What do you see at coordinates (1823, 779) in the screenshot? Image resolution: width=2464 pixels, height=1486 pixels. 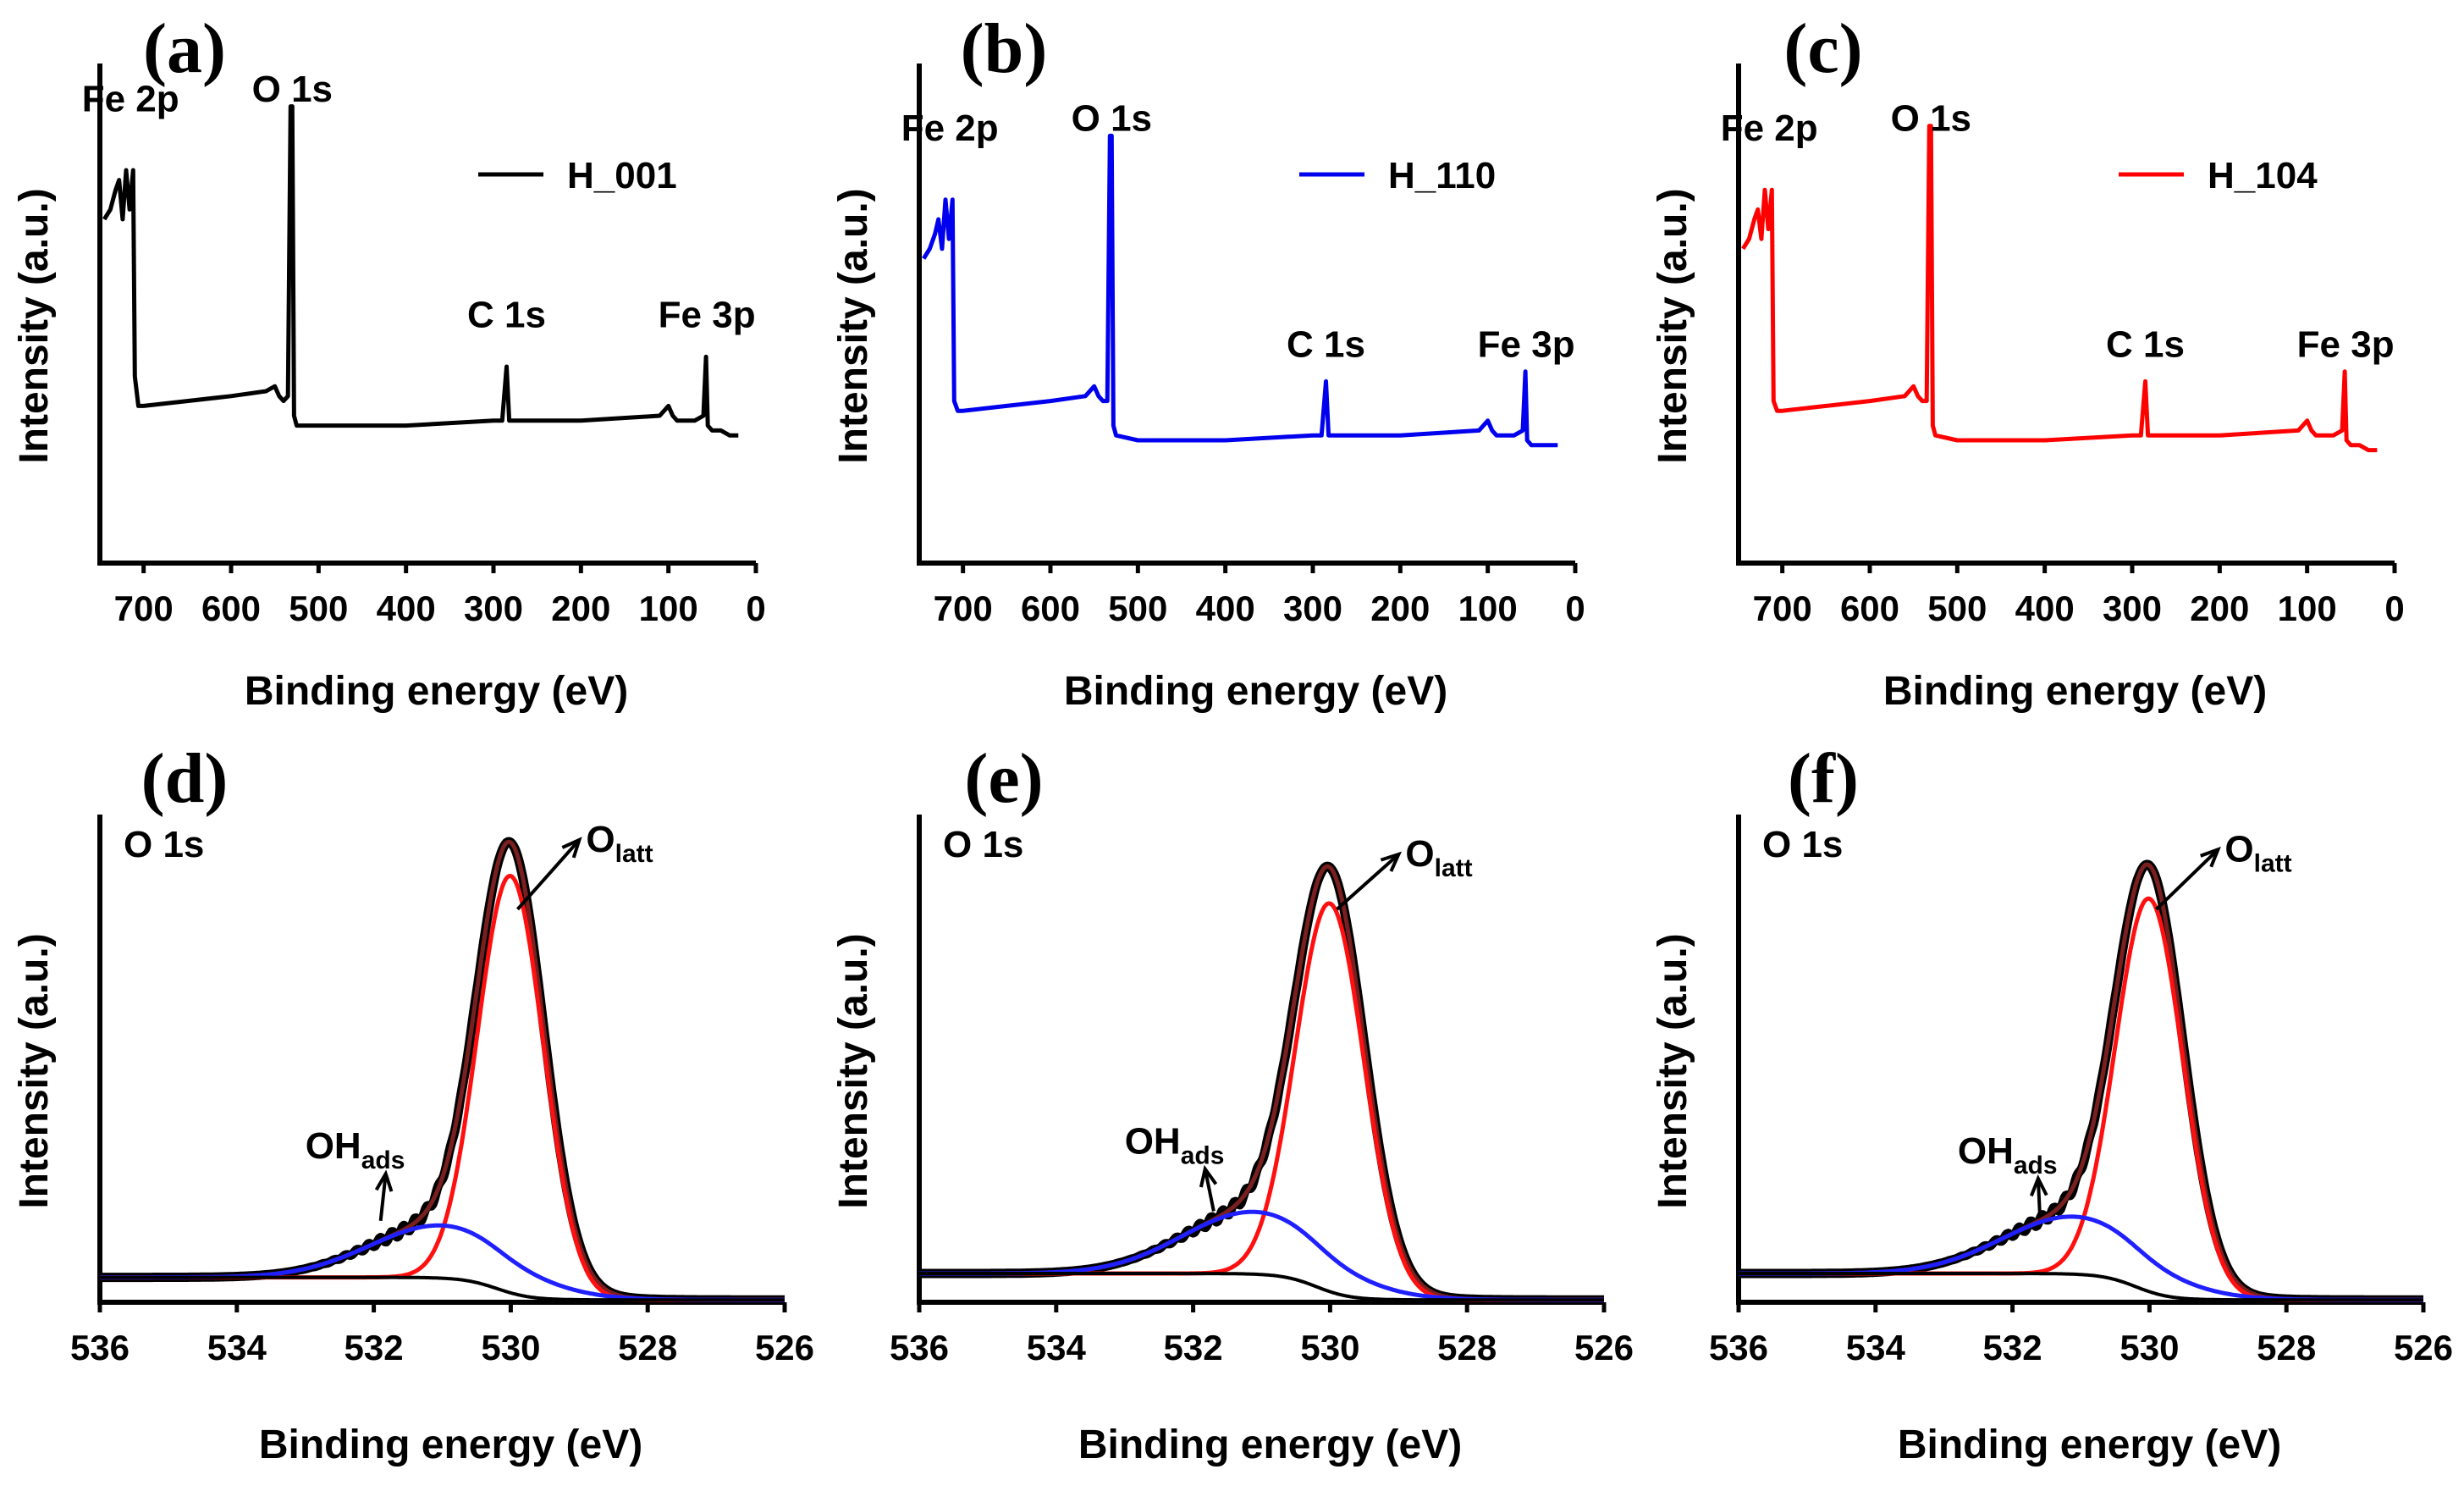 I see `panel-label: (f)` at bounding box center [1823, 779].